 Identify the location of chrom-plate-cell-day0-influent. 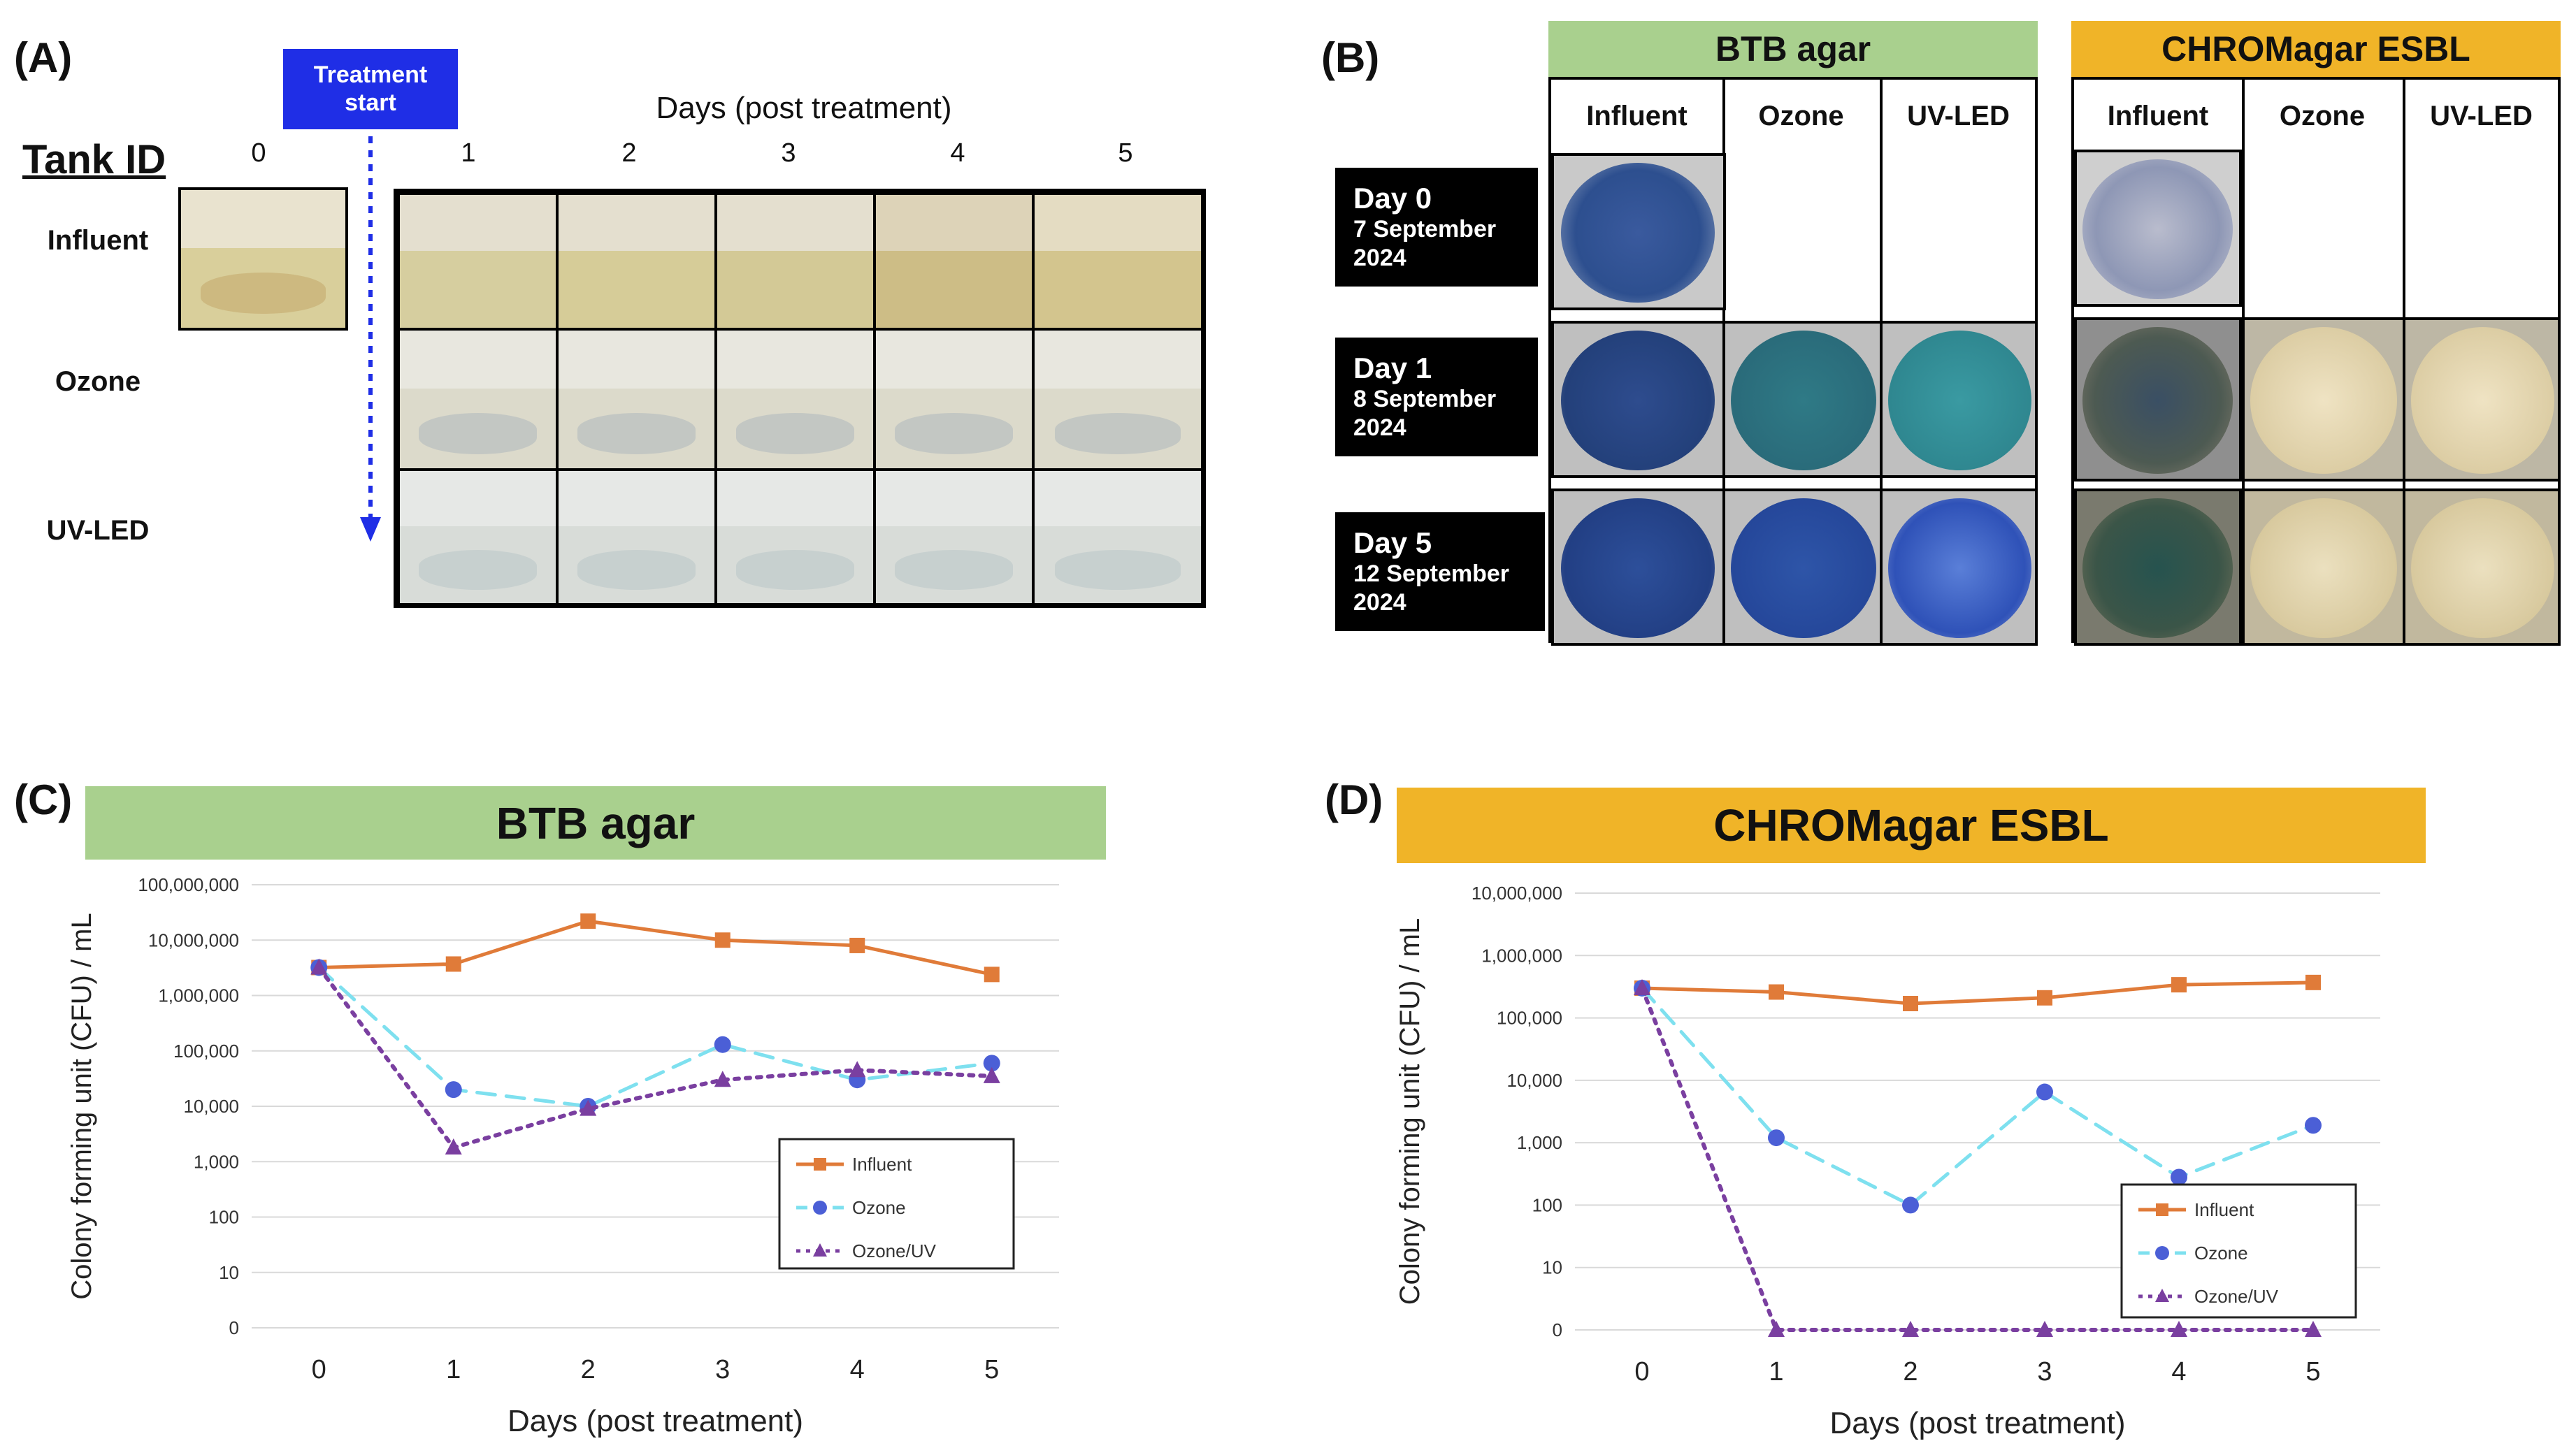
(2158, 229).